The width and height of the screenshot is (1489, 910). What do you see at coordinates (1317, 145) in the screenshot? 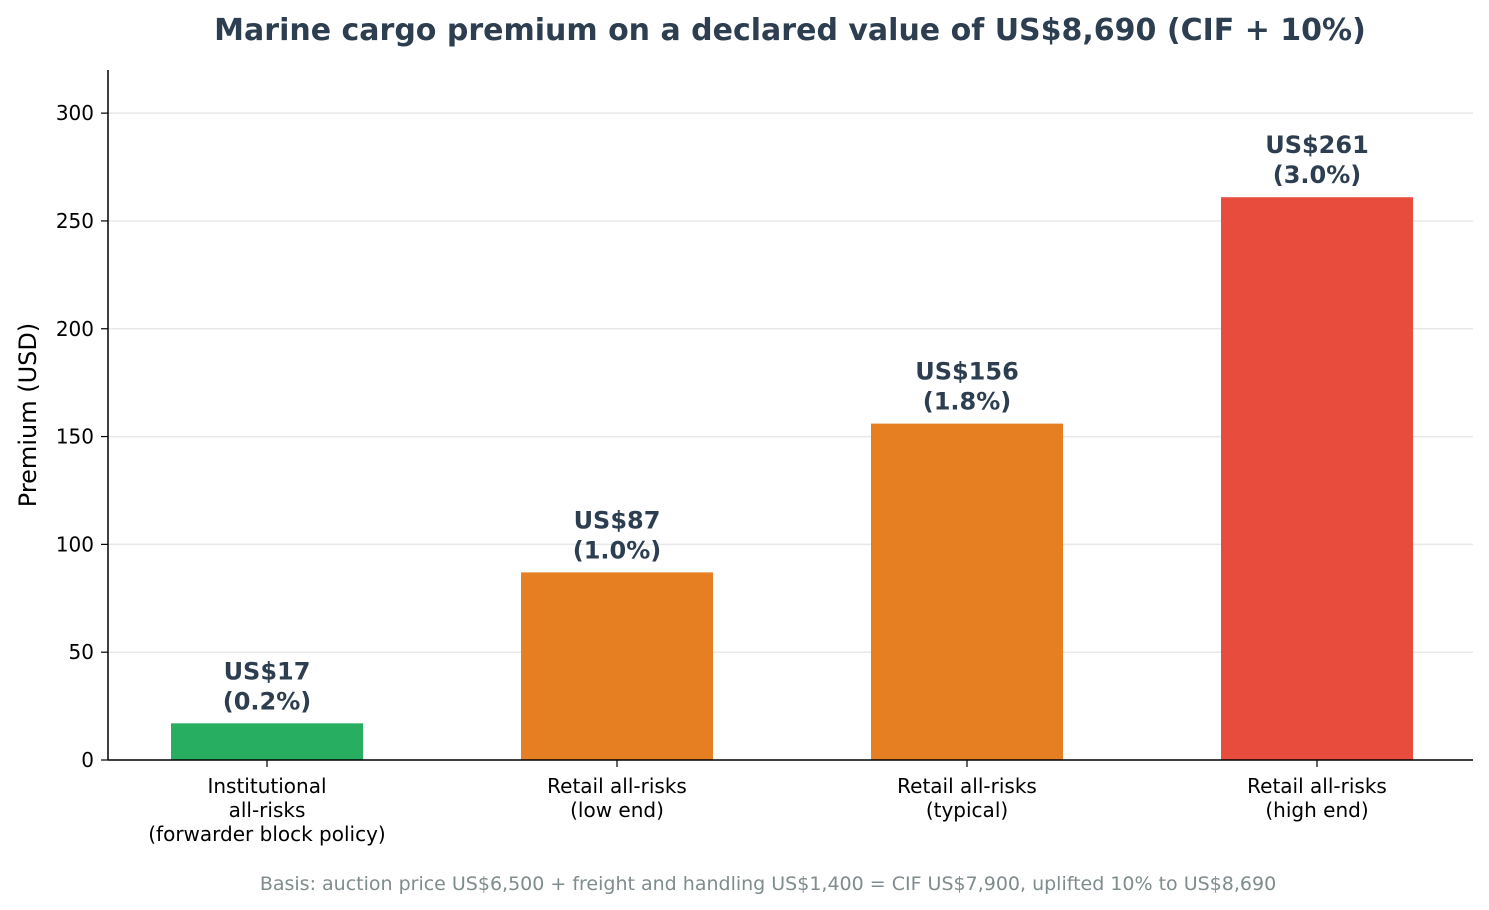
I see `data-label: US$261` at bounding box center [1317, 145].